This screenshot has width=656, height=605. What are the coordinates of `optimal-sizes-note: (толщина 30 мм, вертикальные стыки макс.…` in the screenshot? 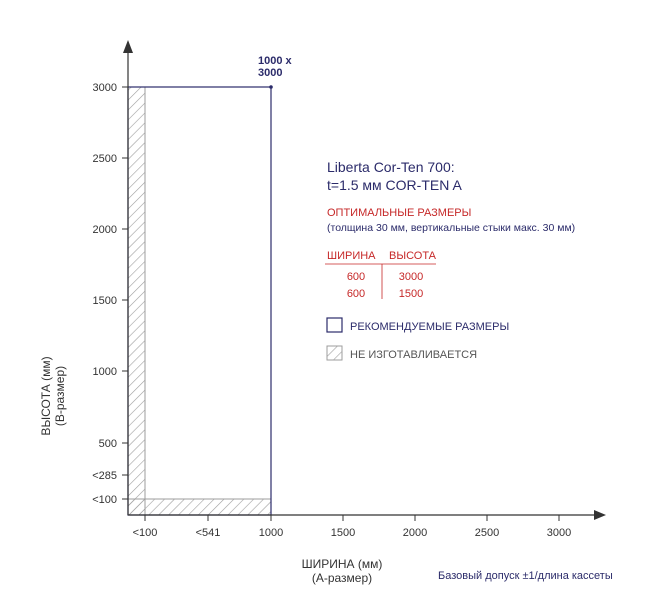 It's located at (451, 228).